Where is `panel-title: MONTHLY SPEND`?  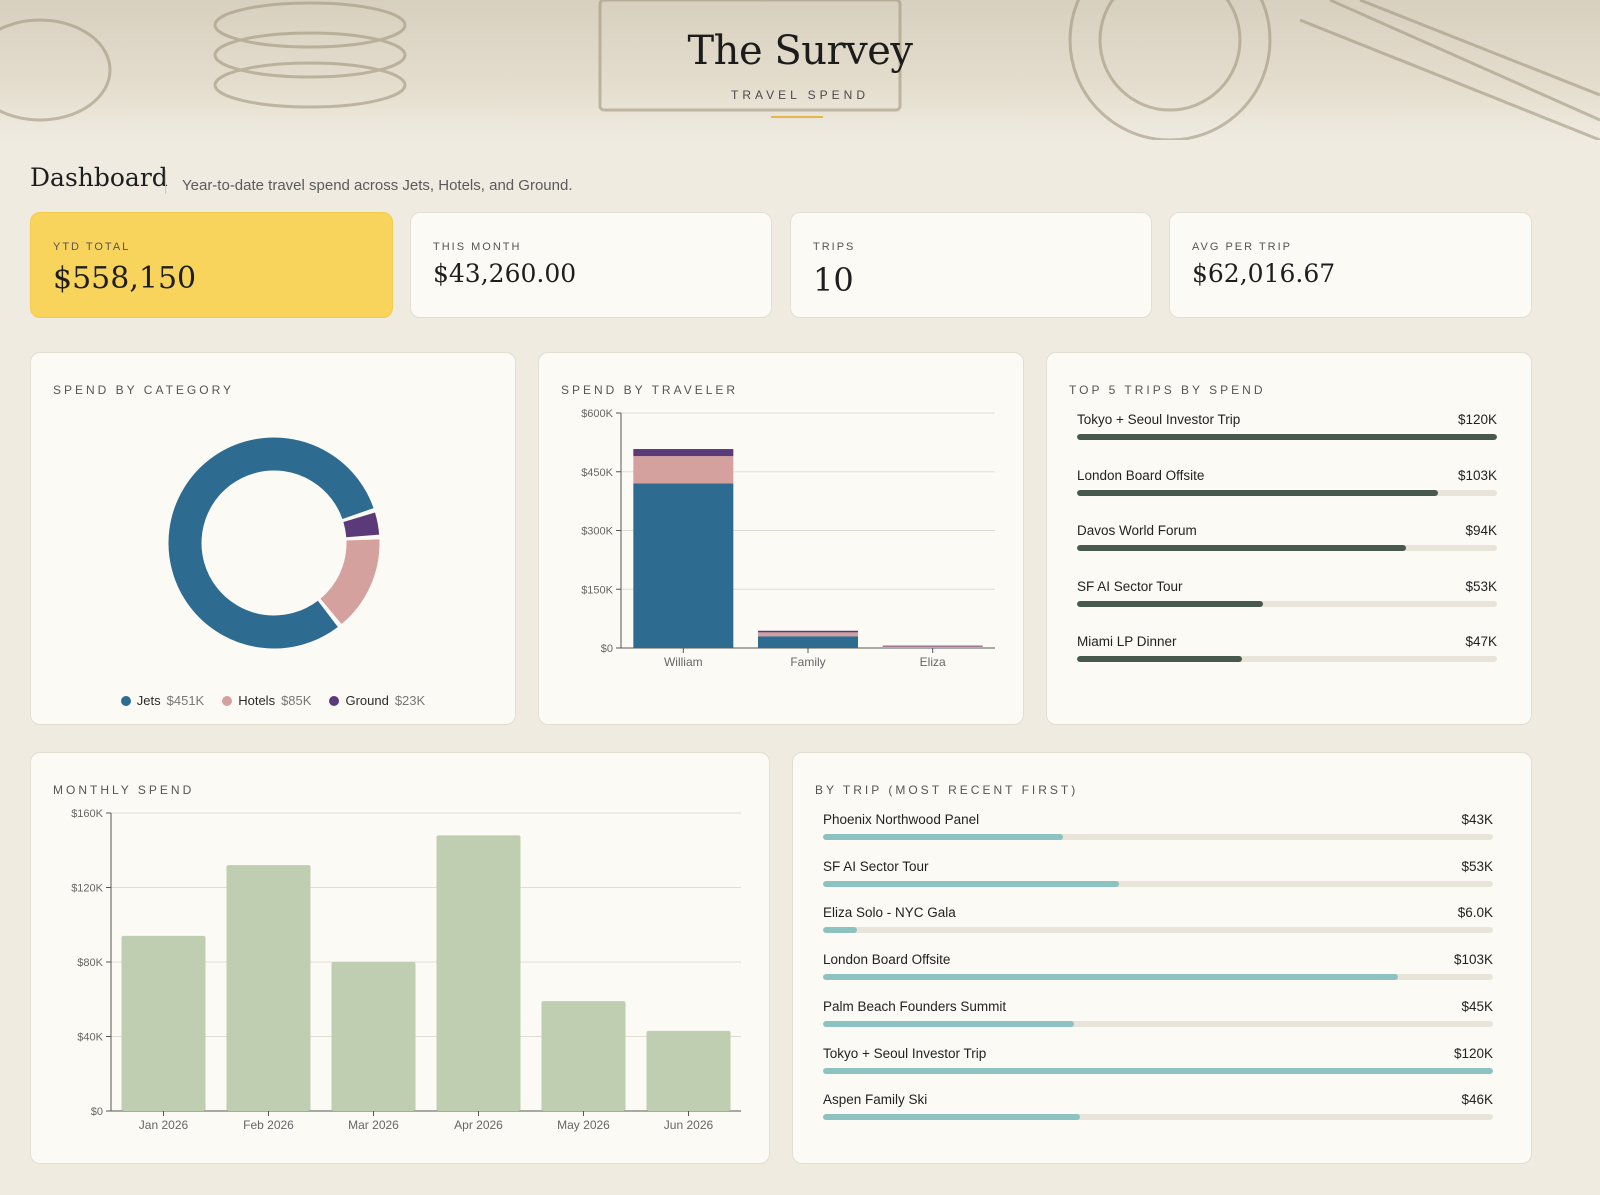 panel-title: MONTHLY SPEND is located at coordinates (124, 790).